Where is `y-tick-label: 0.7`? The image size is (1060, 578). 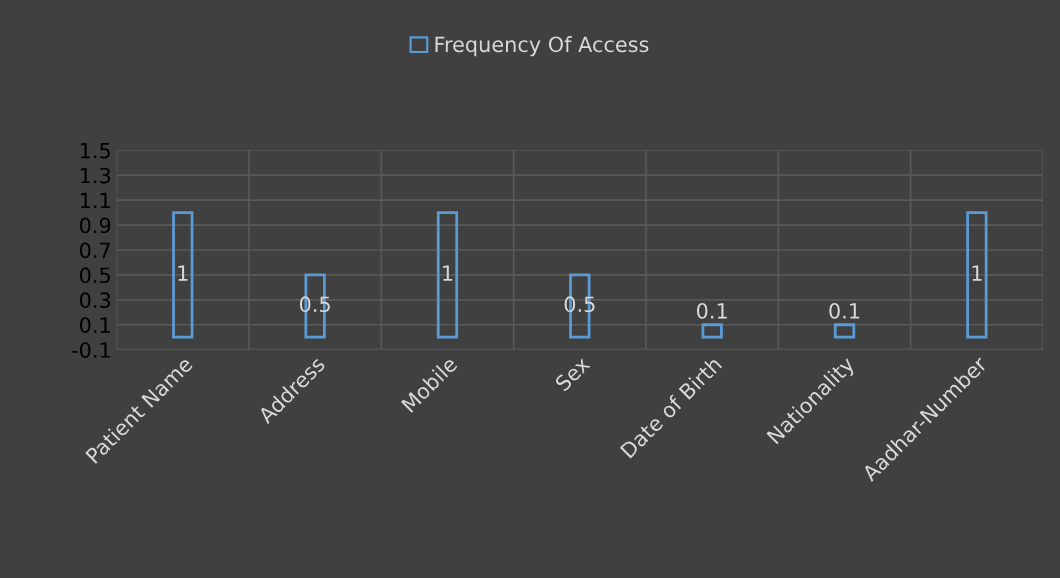
y-tick-label: 0.7 is located at coordinates (94, 250).